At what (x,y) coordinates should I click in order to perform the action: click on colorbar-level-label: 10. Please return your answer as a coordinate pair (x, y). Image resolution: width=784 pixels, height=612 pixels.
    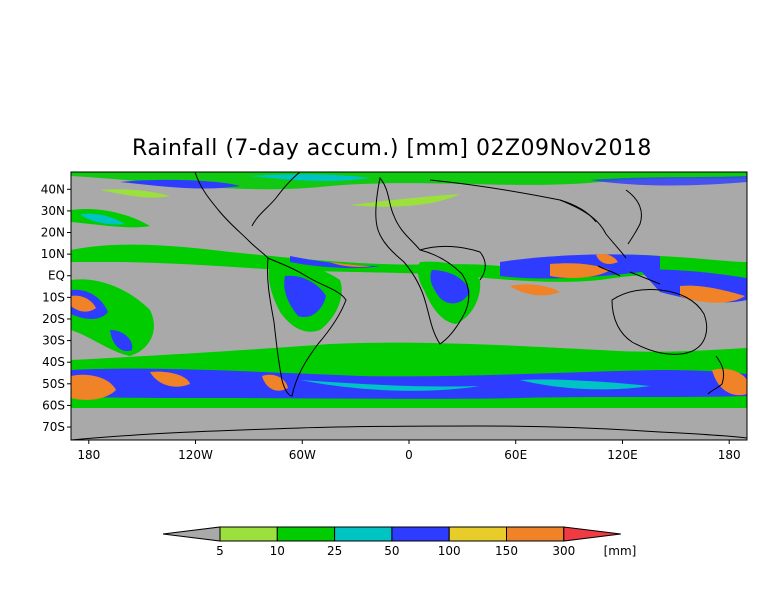
    Looking at the image, I should click on (277, 551).